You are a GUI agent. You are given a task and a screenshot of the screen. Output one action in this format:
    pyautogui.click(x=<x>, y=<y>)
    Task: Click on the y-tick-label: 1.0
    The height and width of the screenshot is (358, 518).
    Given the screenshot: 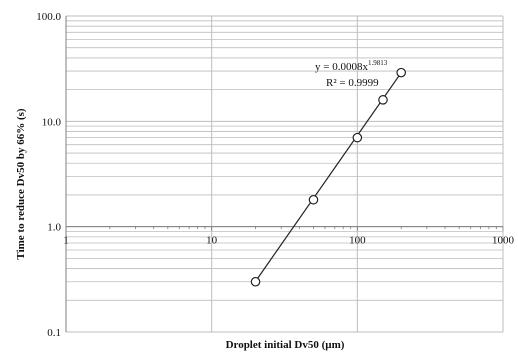 What is the action you would take?
    pyautogui.click(x=54, y=228)
    